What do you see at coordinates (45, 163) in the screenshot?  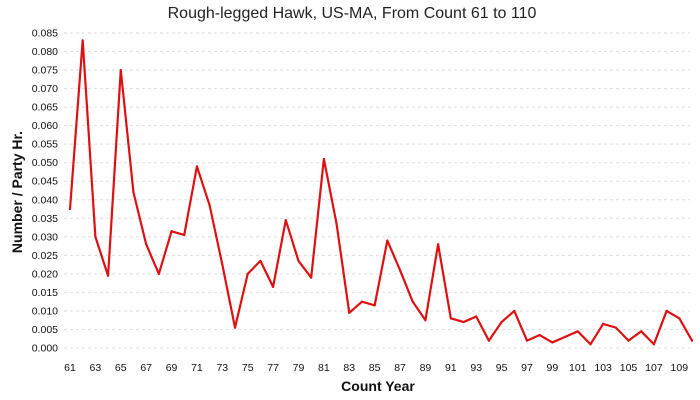 I see `y-tick-label: 0.050` at bounding box center [45, 163].